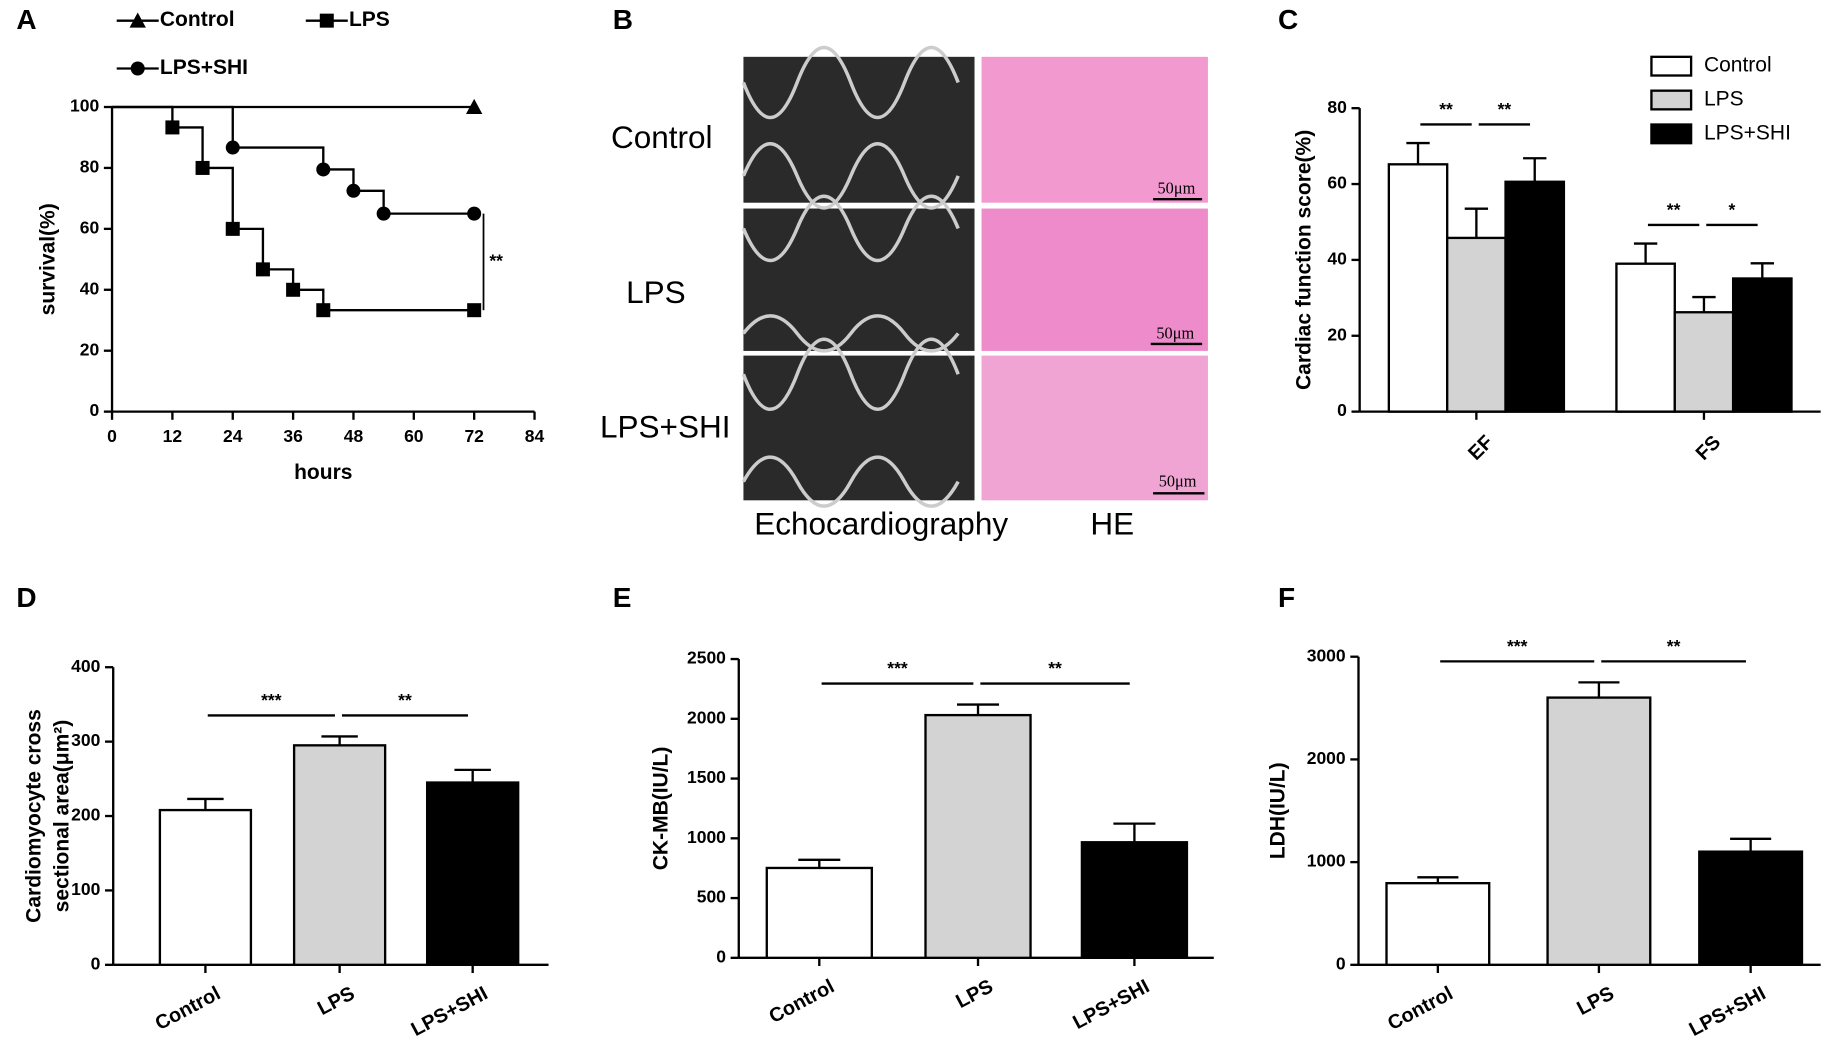 The height and width of the screenshot is (1052, 1830). What do you see at coordinates (1732, 210) in the screenshot?
I see `significance-label: *` at bounding box center [1732, 210].